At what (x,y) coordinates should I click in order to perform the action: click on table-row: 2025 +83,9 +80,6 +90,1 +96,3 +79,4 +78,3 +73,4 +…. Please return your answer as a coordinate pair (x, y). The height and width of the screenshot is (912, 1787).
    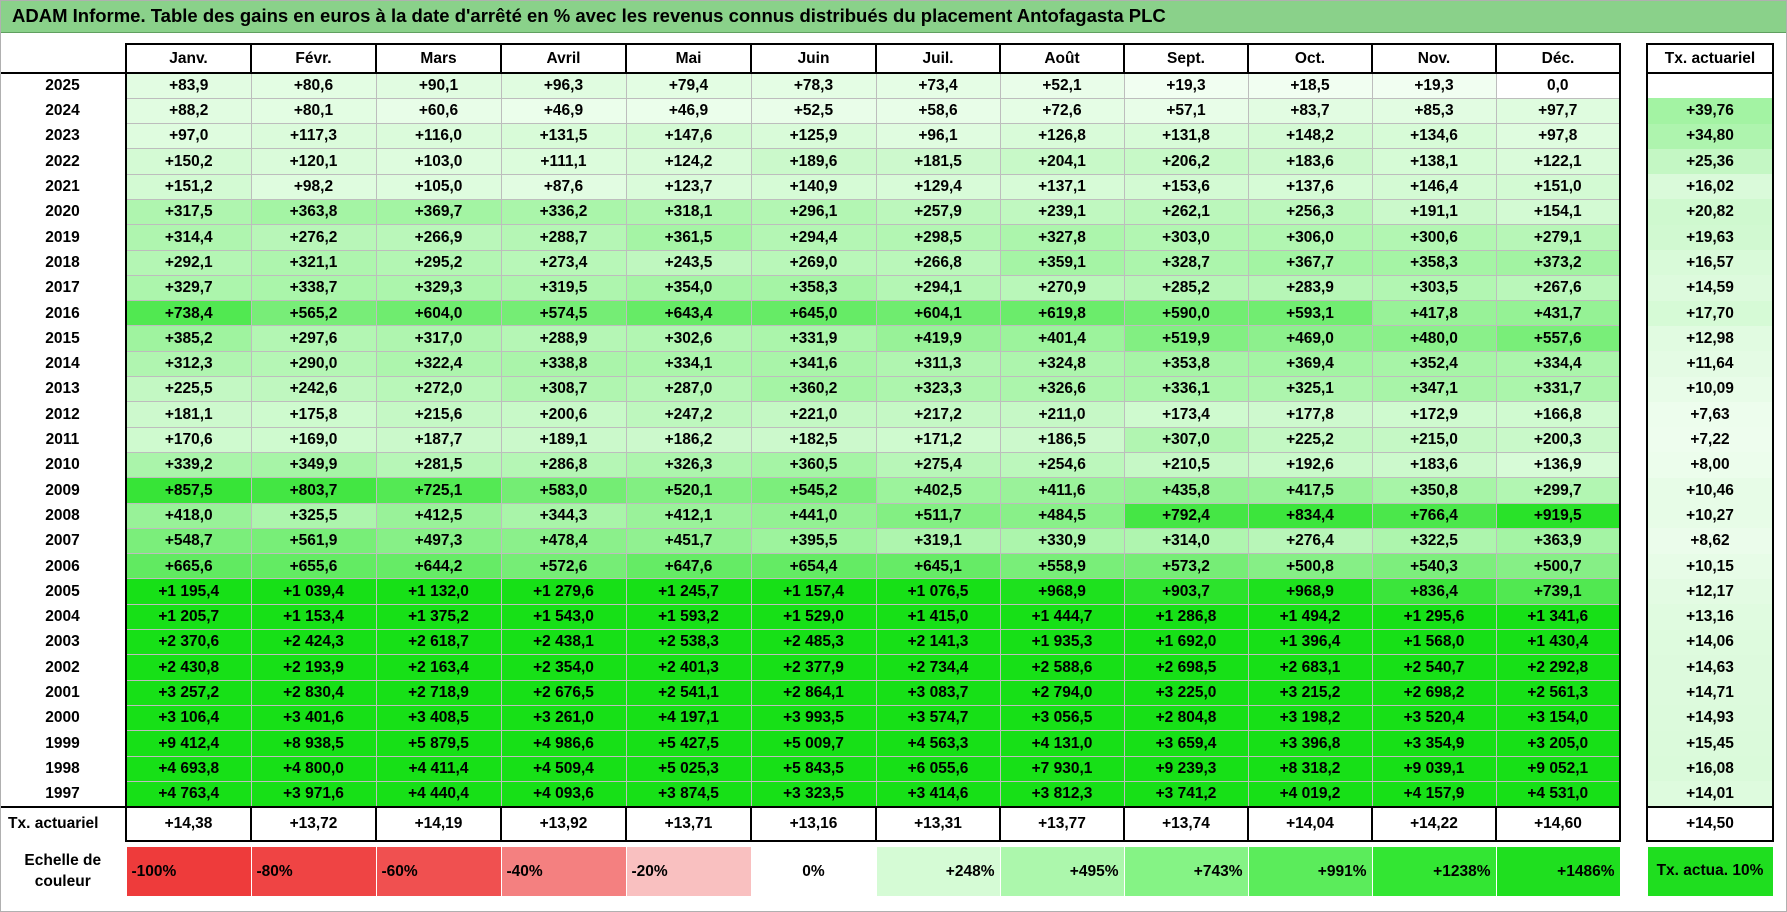
    Looking at the image, I should click on (887, 85).